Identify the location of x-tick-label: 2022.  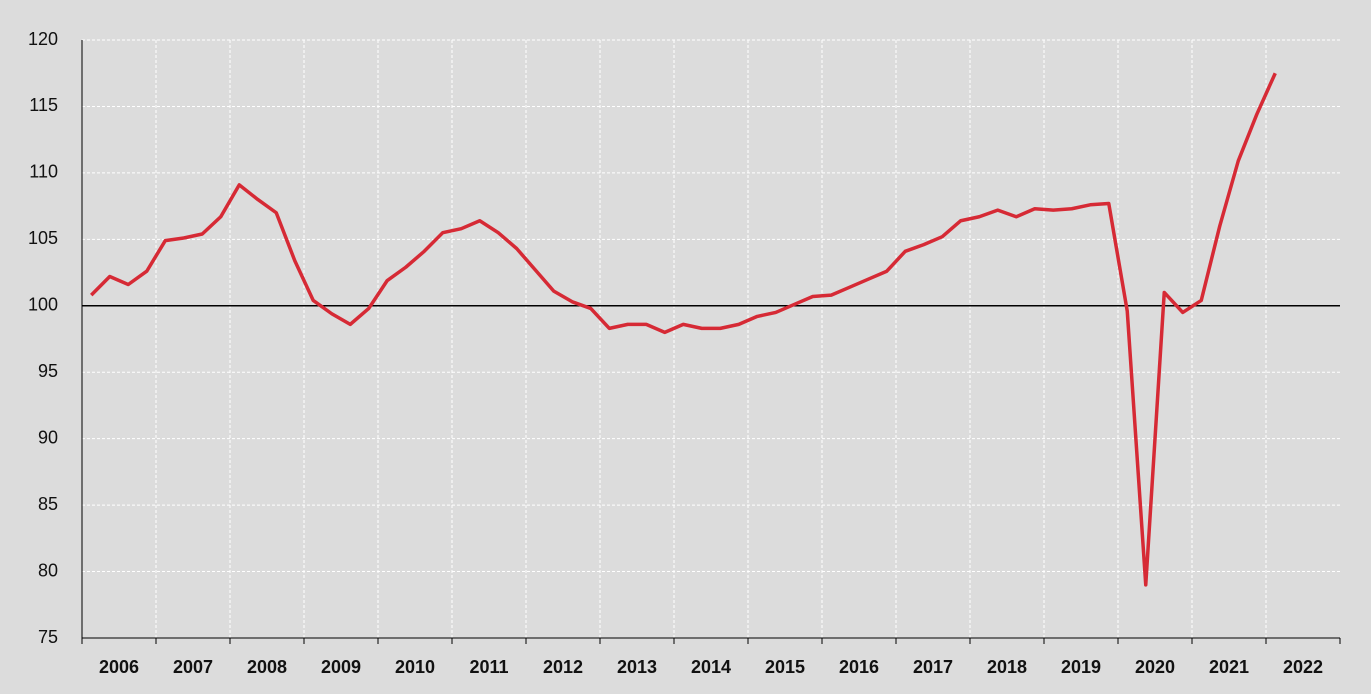
(1303, 667).